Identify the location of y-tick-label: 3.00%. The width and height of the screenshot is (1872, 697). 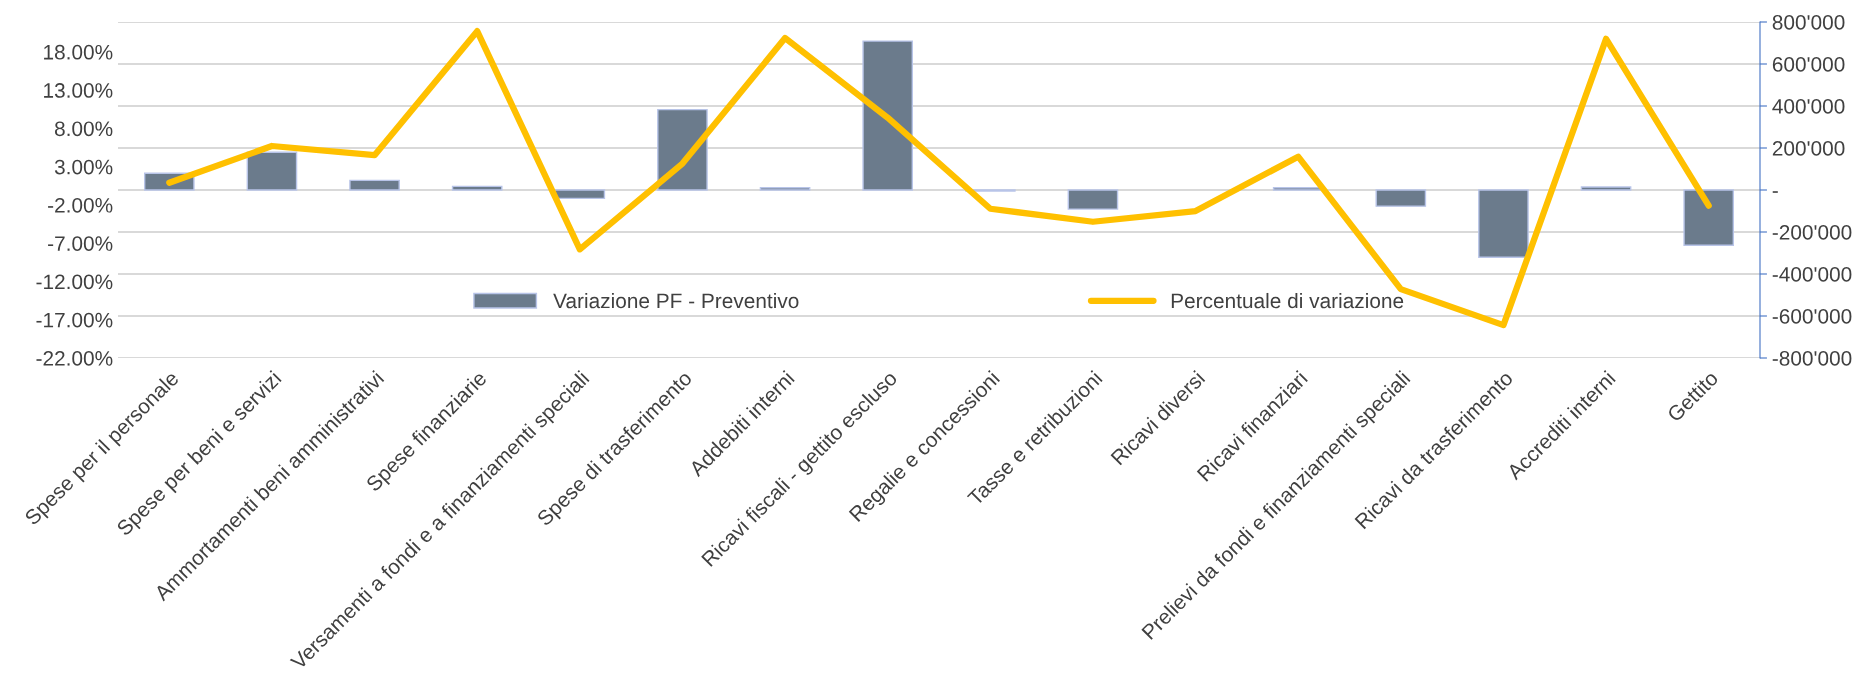
(83, 167).